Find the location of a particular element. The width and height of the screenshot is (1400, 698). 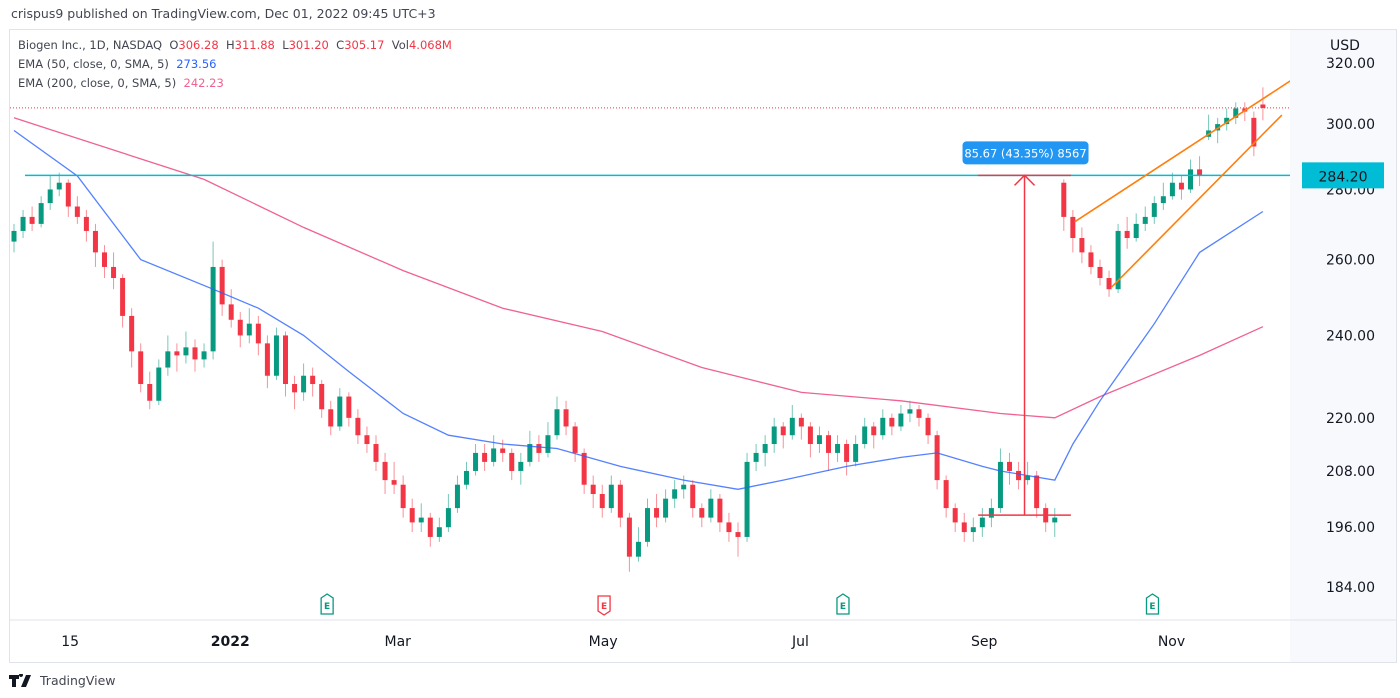

channel-upper-line is located at coordinates (1192, 145).